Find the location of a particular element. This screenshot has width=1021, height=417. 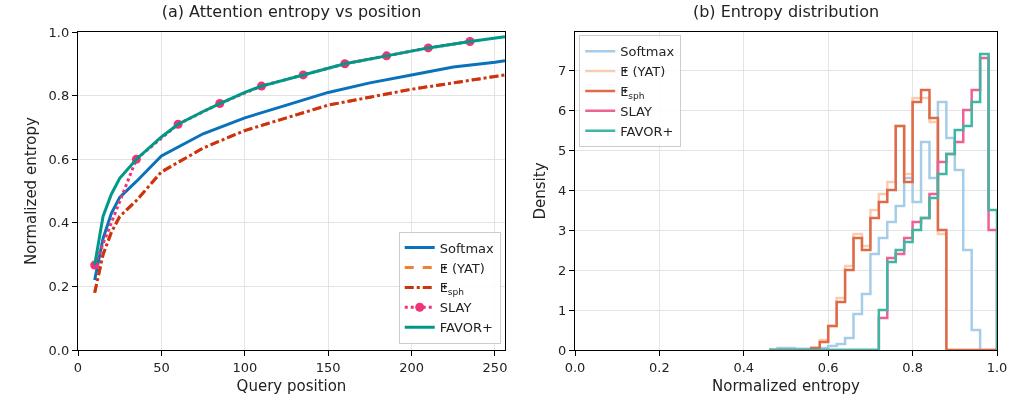

y-tick-label: 0.0 is located at coordinates (59, 350).